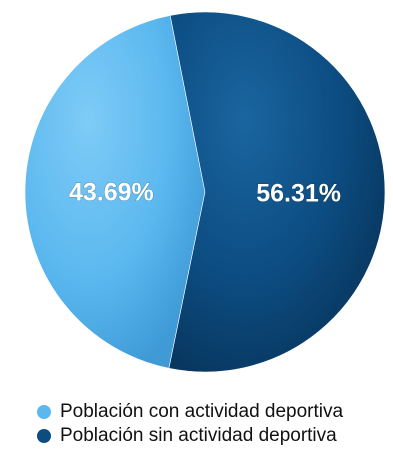 Image resolution: width=393 pixels, height=450 pixels. I want to click on legend-item-sin-actividad: Población sin actividad deportiva, so click(213, 436).